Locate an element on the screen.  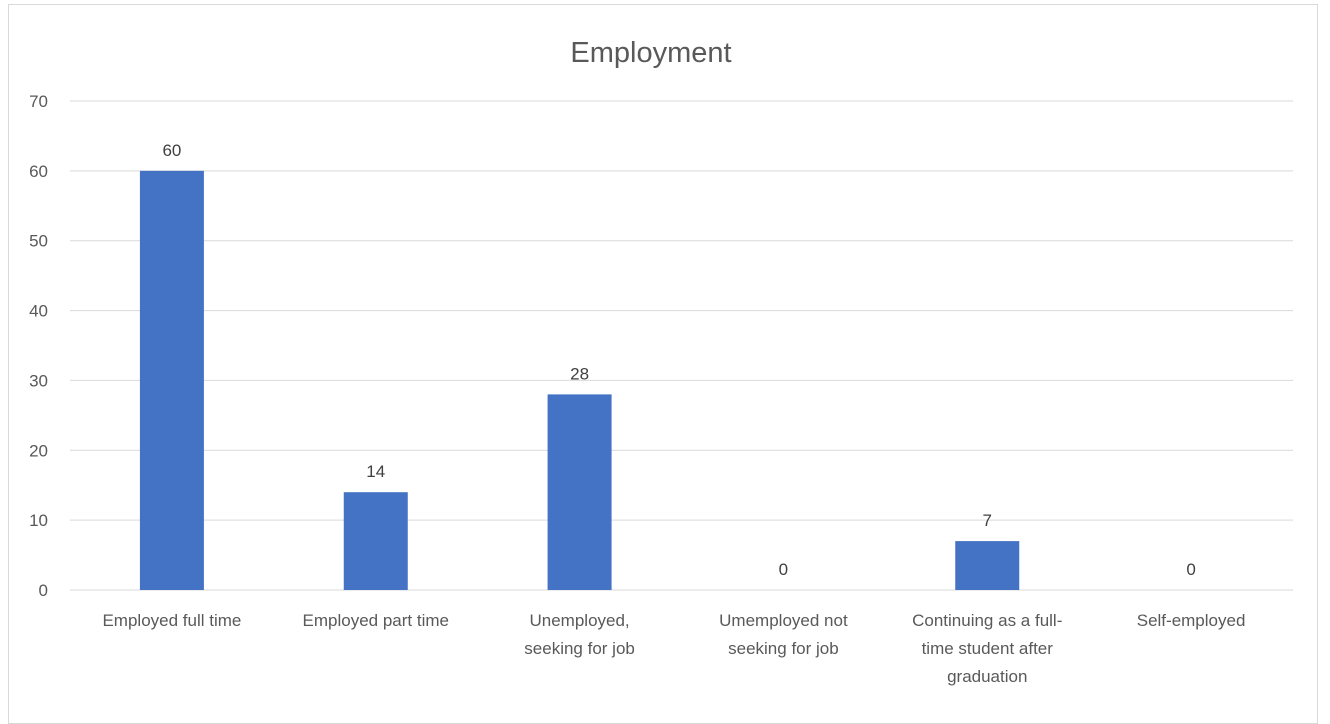
x-category-label-line: Employed part time is located at coordinates (376, 620).